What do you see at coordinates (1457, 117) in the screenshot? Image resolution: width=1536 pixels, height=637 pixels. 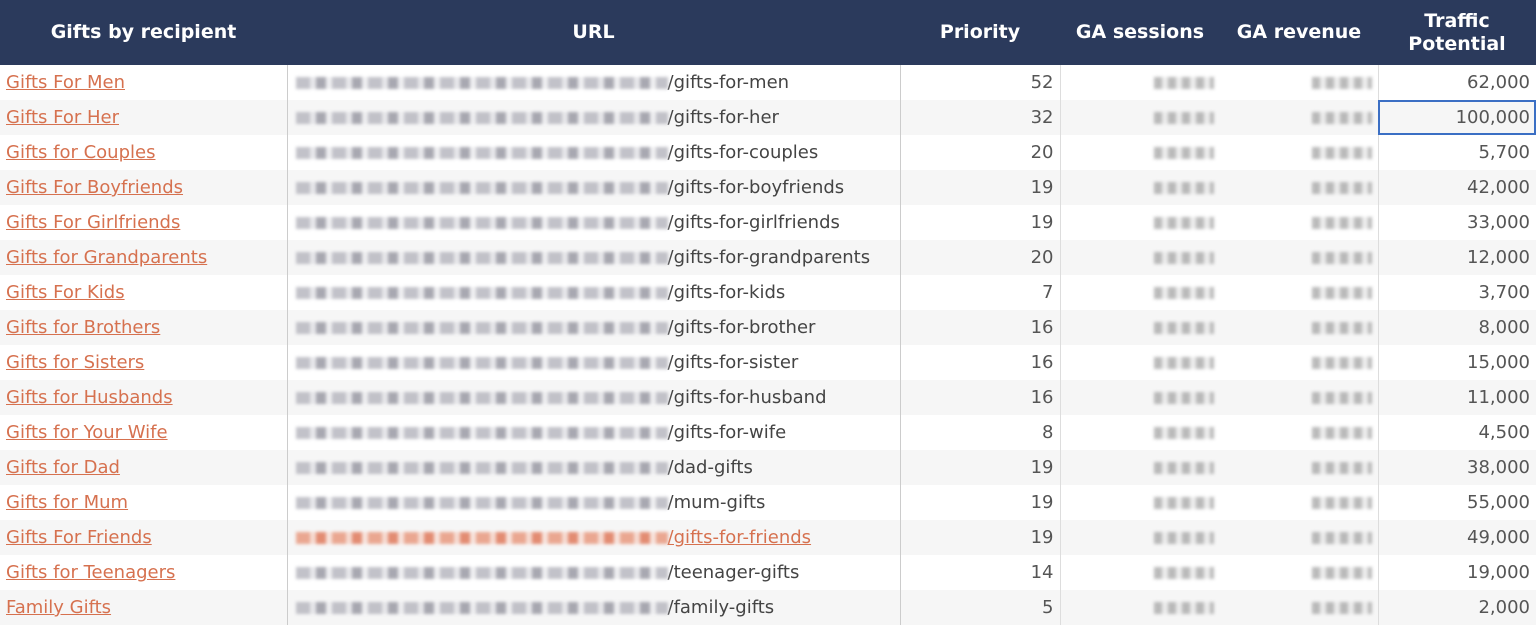 I see `traffic-potential-cell: 100,000` at bounding box center [1457, 117].